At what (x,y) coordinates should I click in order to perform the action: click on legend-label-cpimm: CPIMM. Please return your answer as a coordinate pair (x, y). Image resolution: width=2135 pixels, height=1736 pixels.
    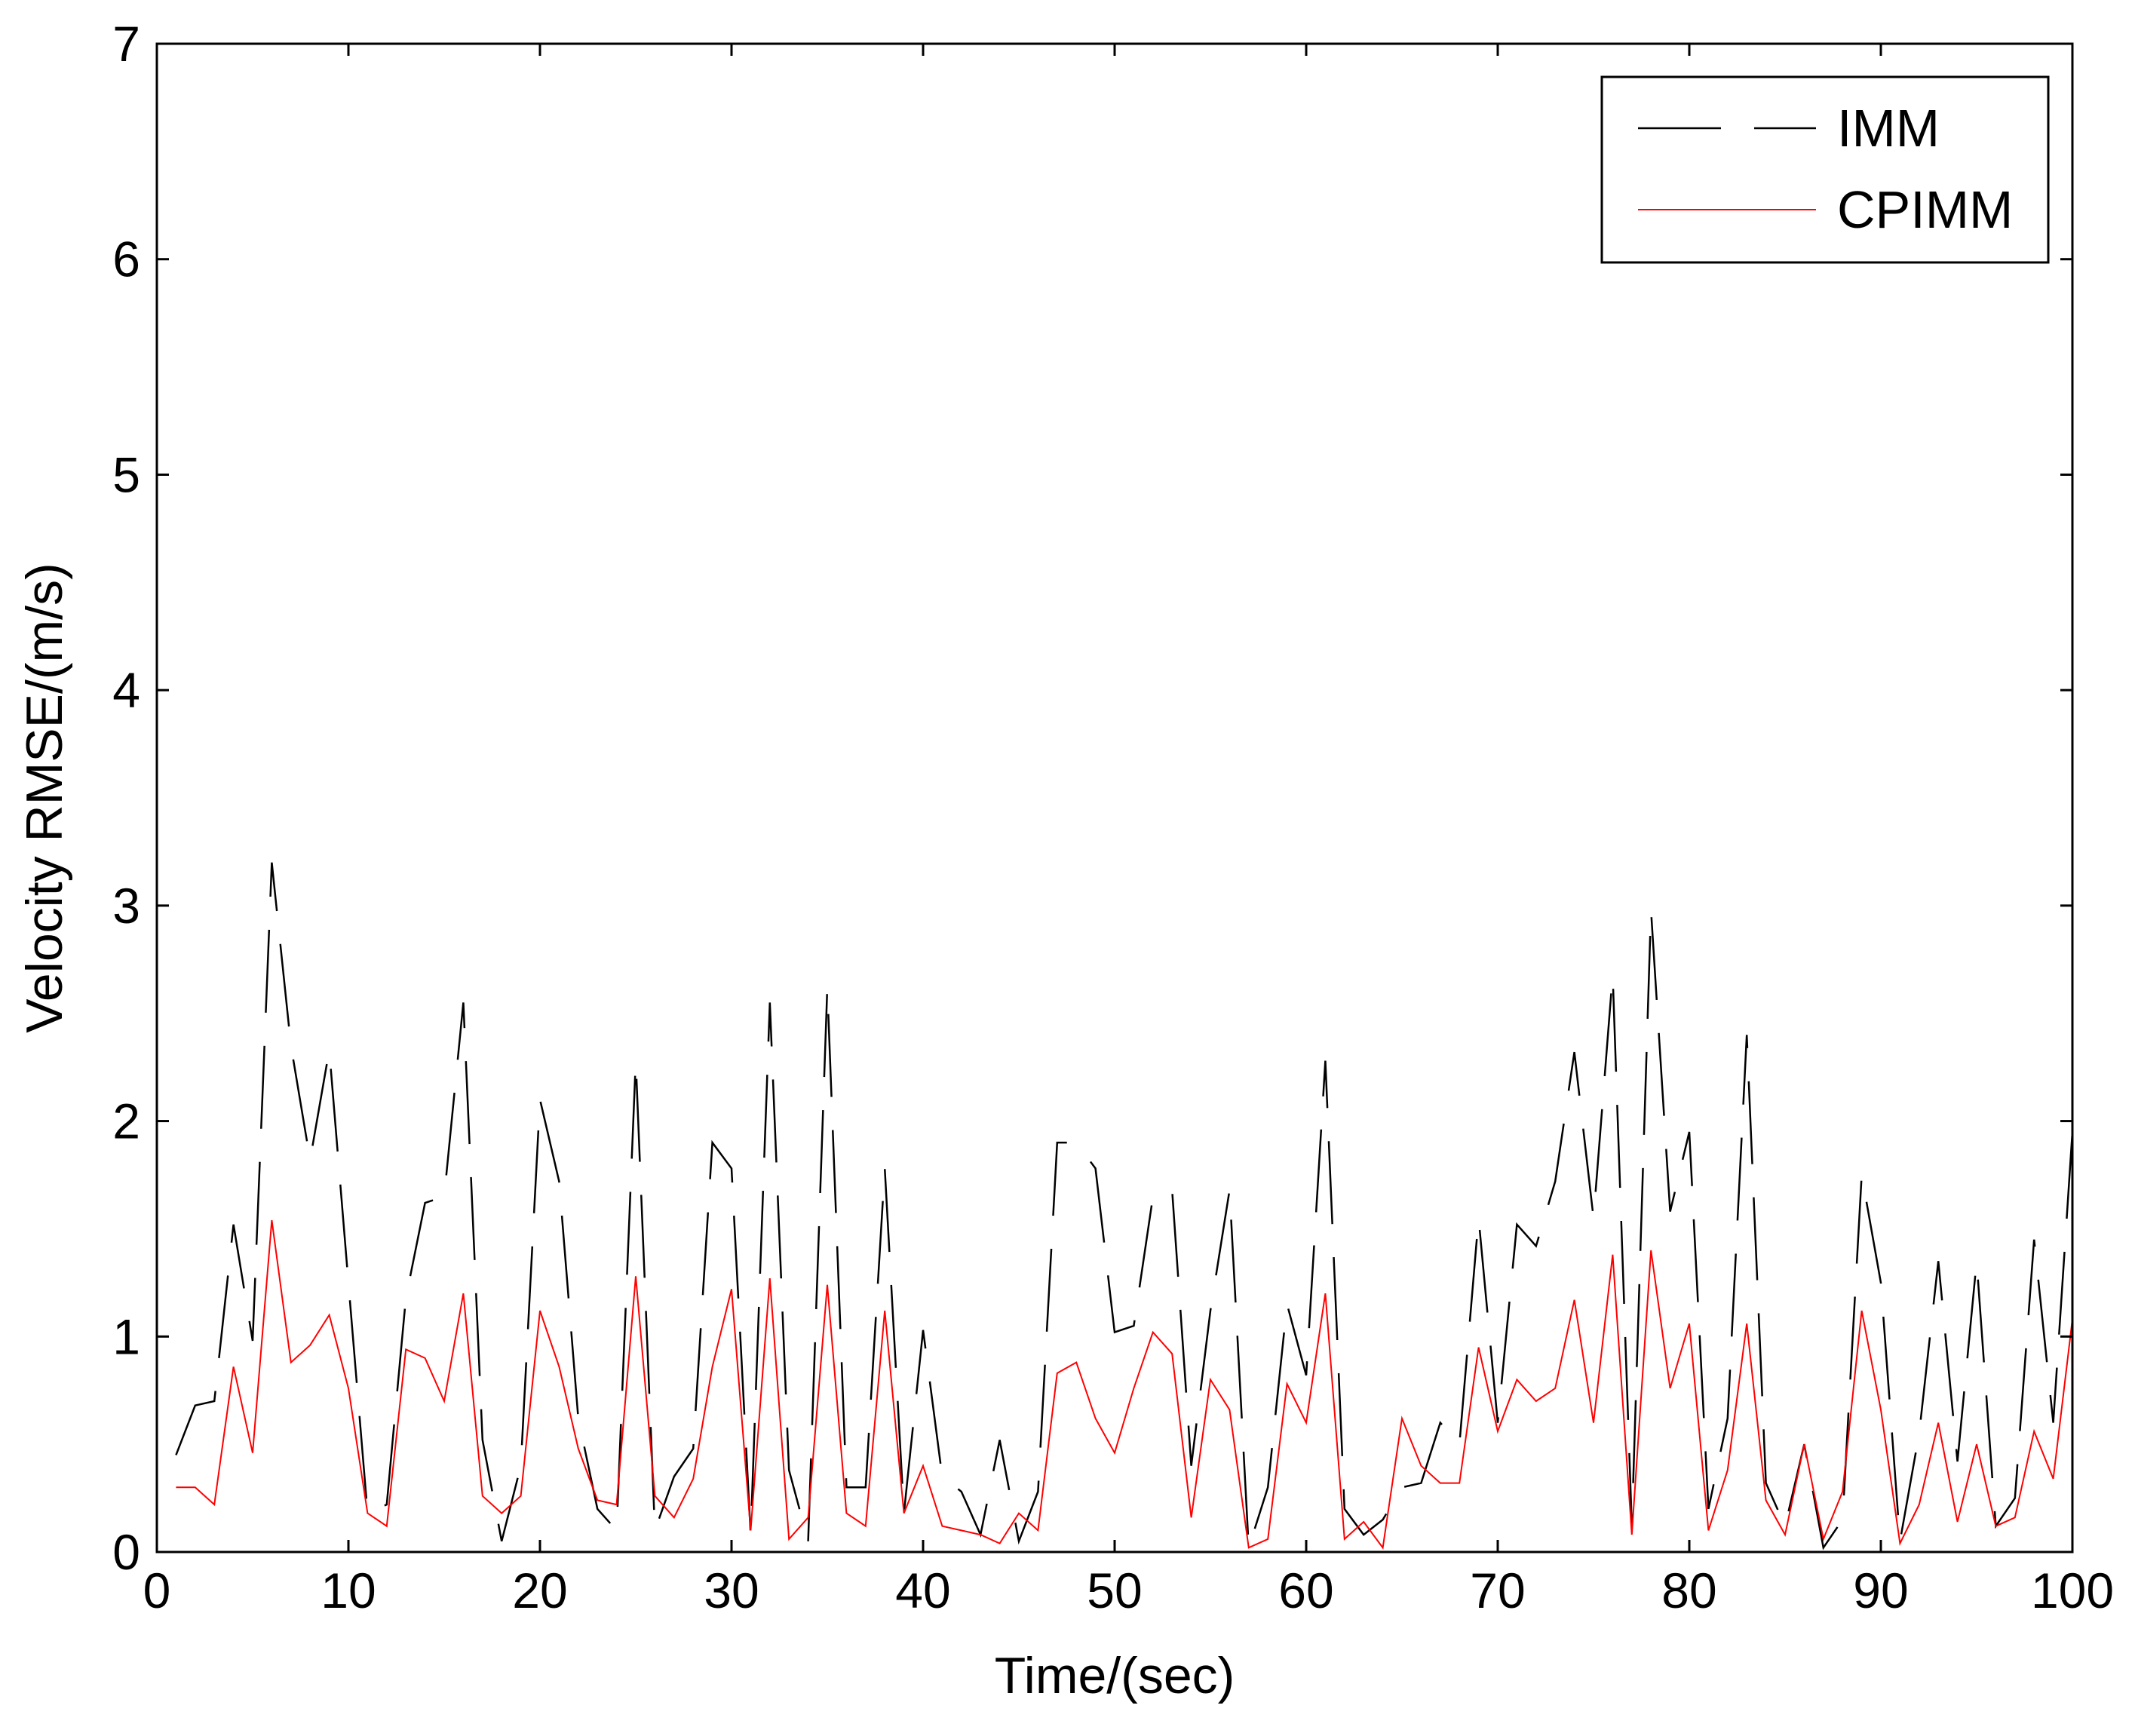
    Looking at the image, I should click on (1925, 210).